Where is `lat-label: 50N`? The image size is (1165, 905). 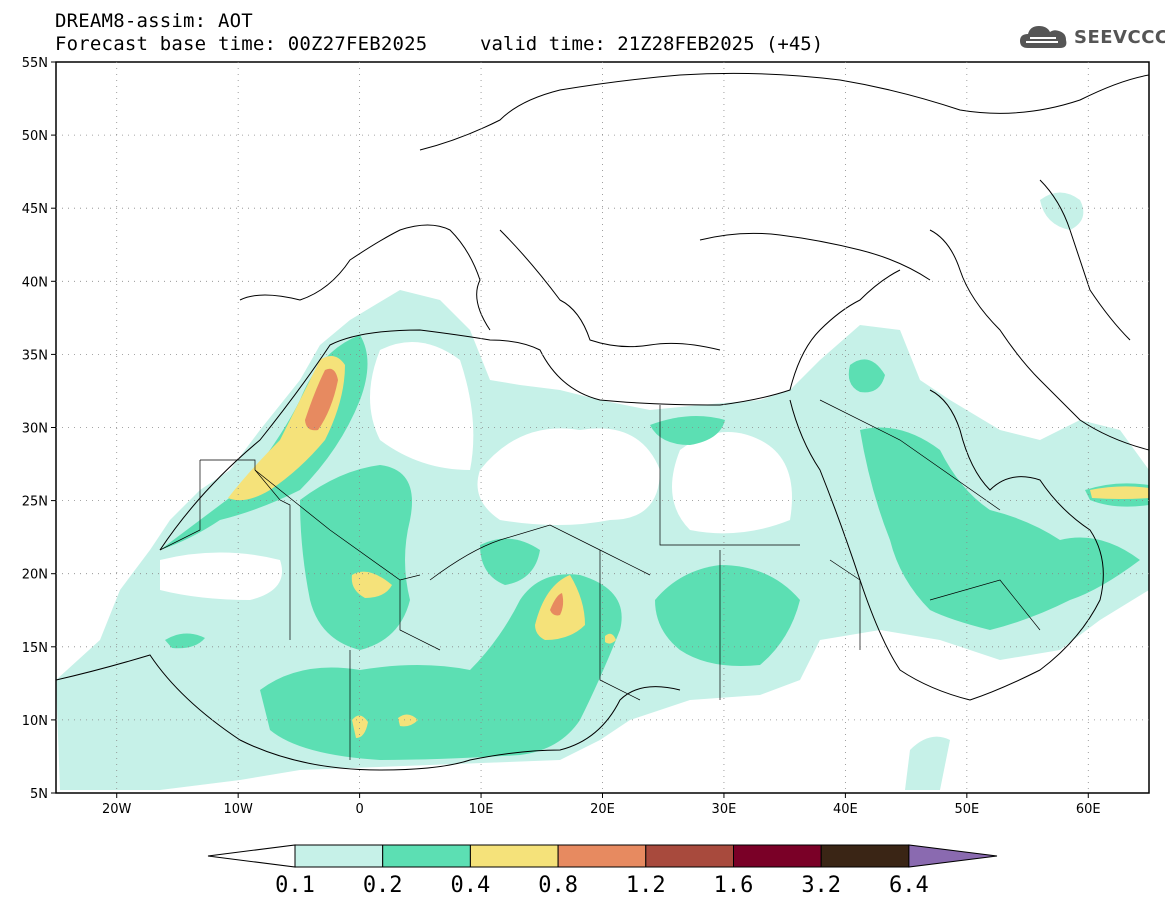
lat-label: 50N is located at coordinates (35, 136).